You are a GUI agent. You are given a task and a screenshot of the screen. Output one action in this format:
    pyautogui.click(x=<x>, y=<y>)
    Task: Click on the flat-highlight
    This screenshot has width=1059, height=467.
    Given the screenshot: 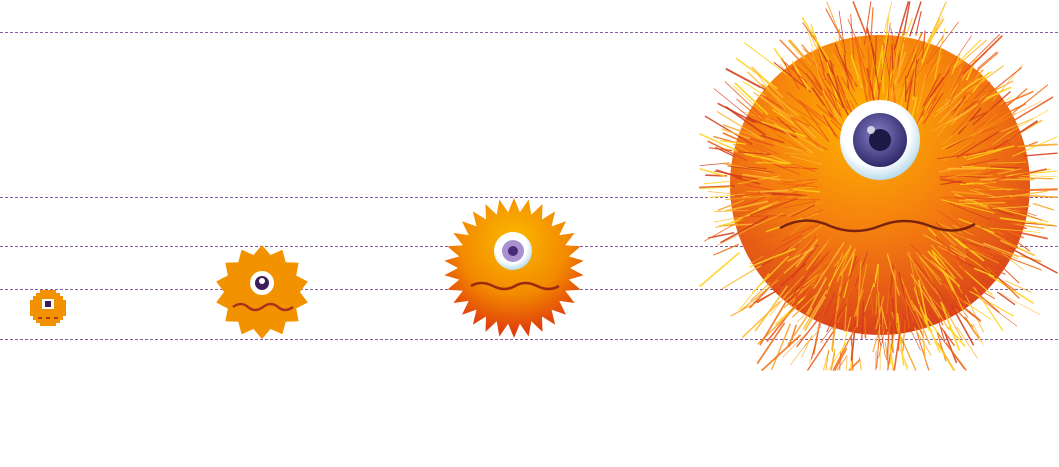 What is the action you would take?
    pyautogui.click(x=262, y=281)
    